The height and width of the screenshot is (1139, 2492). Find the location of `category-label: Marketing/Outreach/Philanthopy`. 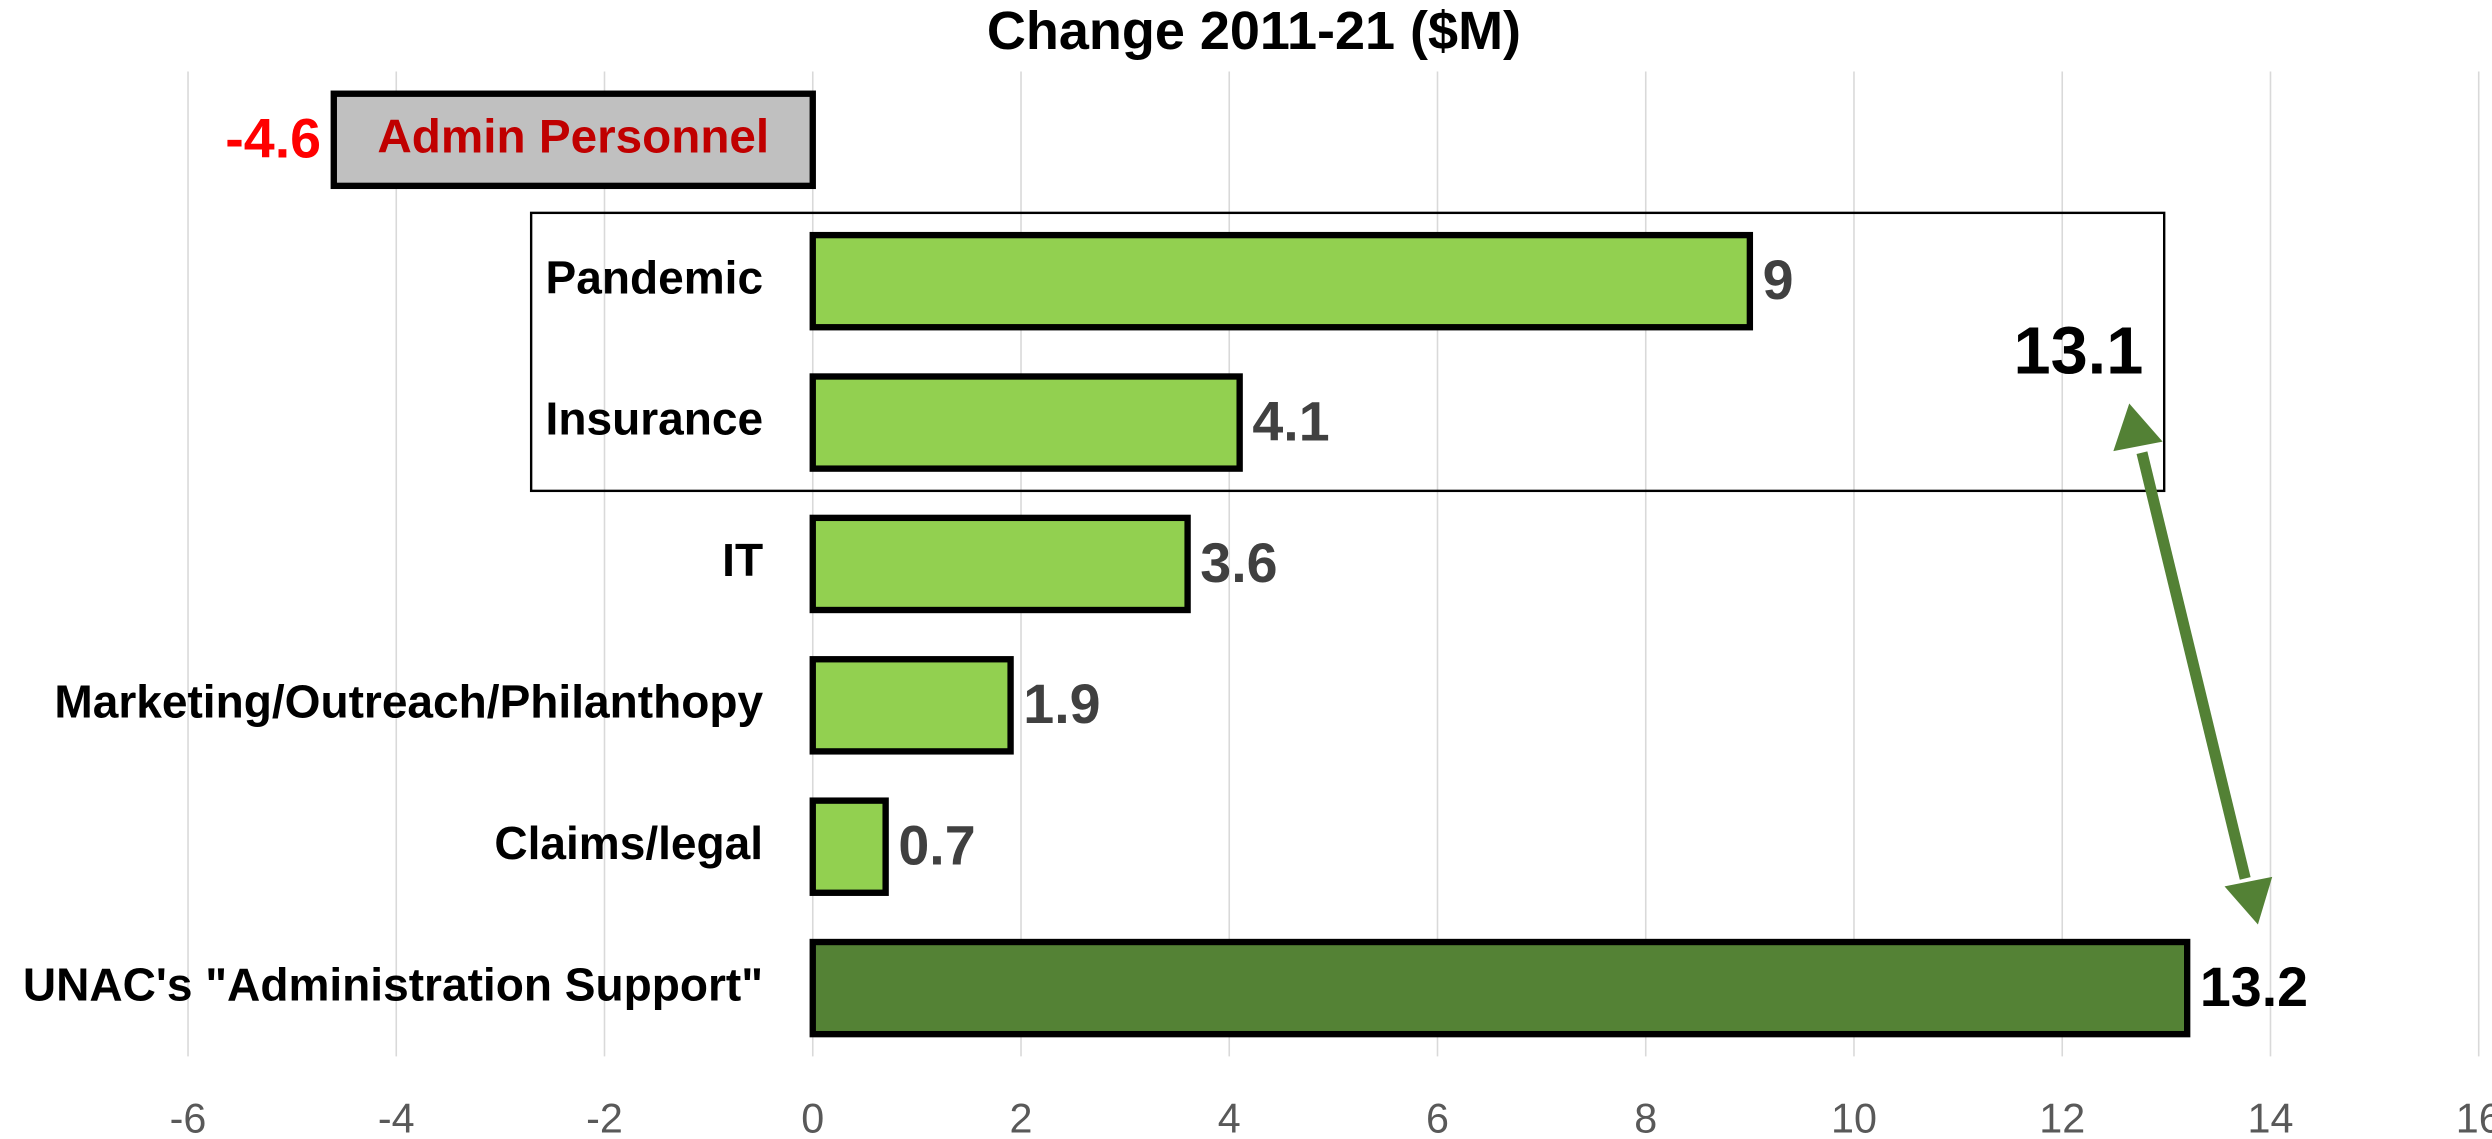

category-label: Marketing/Outreach/Philanthopy is located at coordinates (408, 701).